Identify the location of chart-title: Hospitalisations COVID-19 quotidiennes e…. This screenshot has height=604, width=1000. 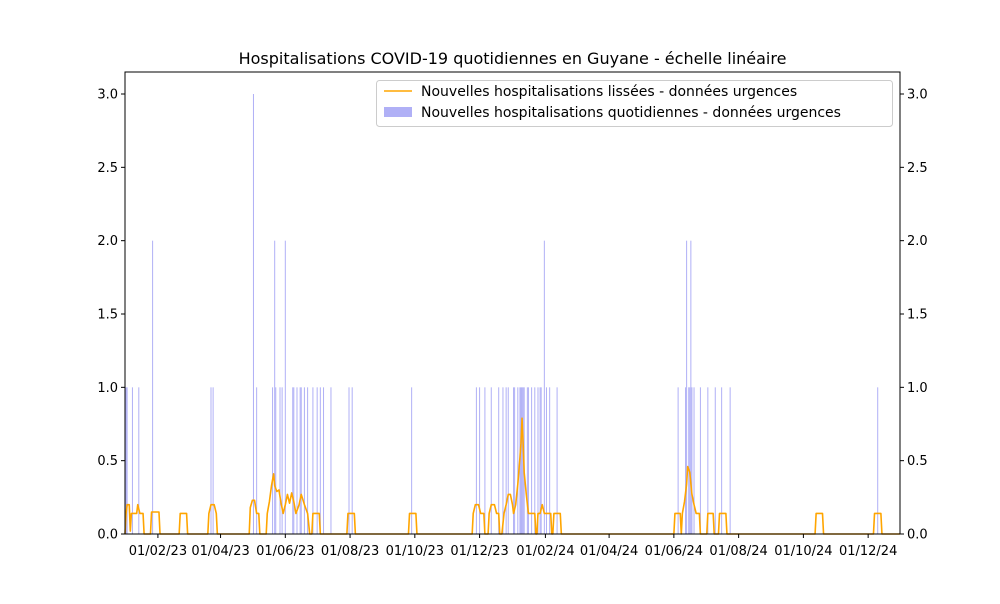
(513, 58).